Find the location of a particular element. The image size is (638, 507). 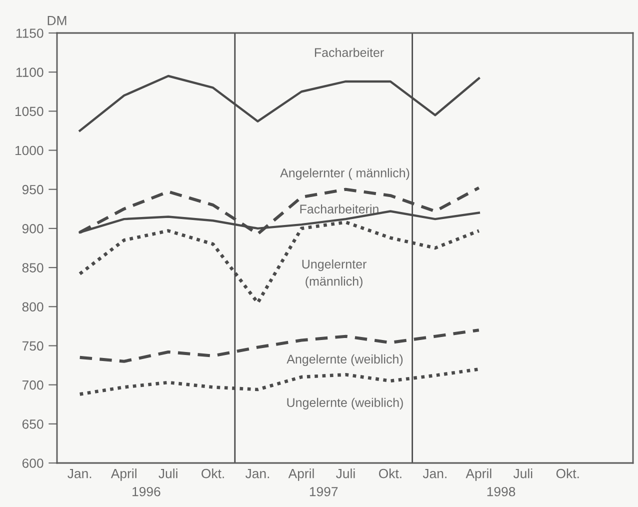

text: 1997 is located at coordinates (324, 491).